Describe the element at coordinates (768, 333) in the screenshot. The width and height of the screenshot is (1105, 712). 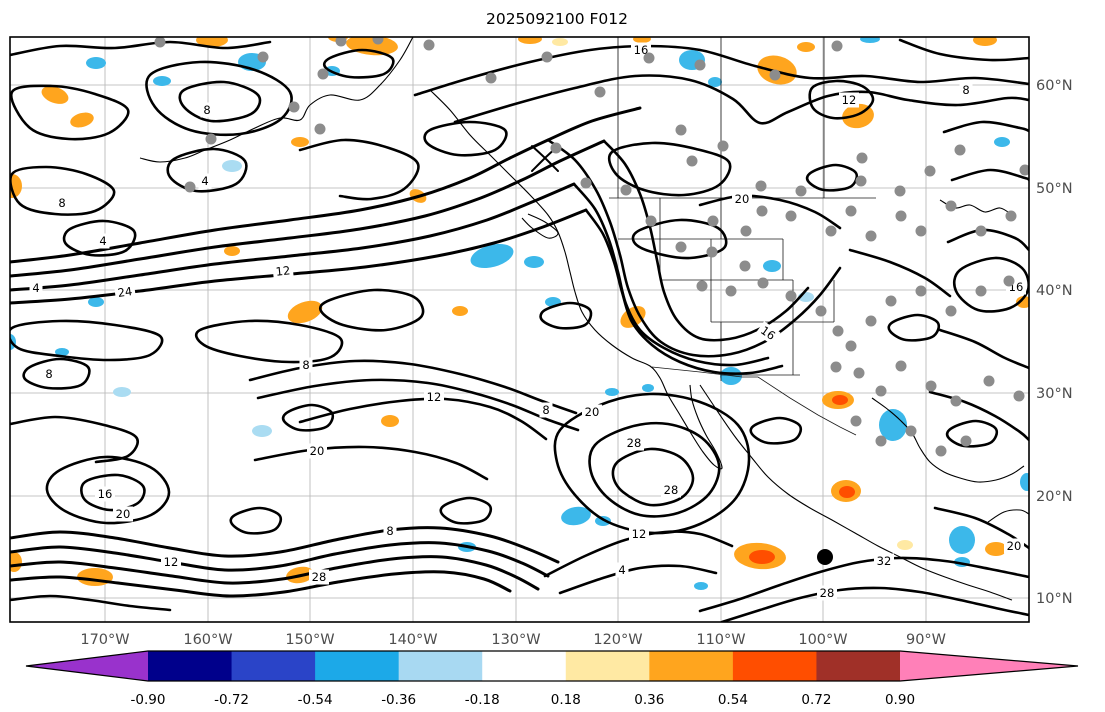
I see `contour-label-text: 16` at that location.